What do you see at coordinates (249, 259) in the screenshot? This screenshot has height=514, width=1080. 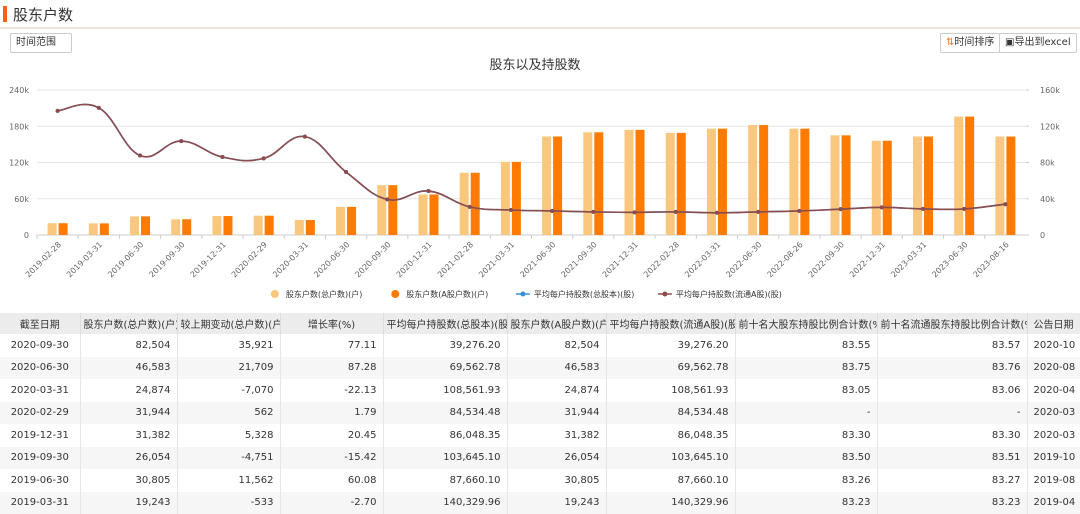 I see `x-tick-label: 2020-02-29` at bounding box center [249, 259].